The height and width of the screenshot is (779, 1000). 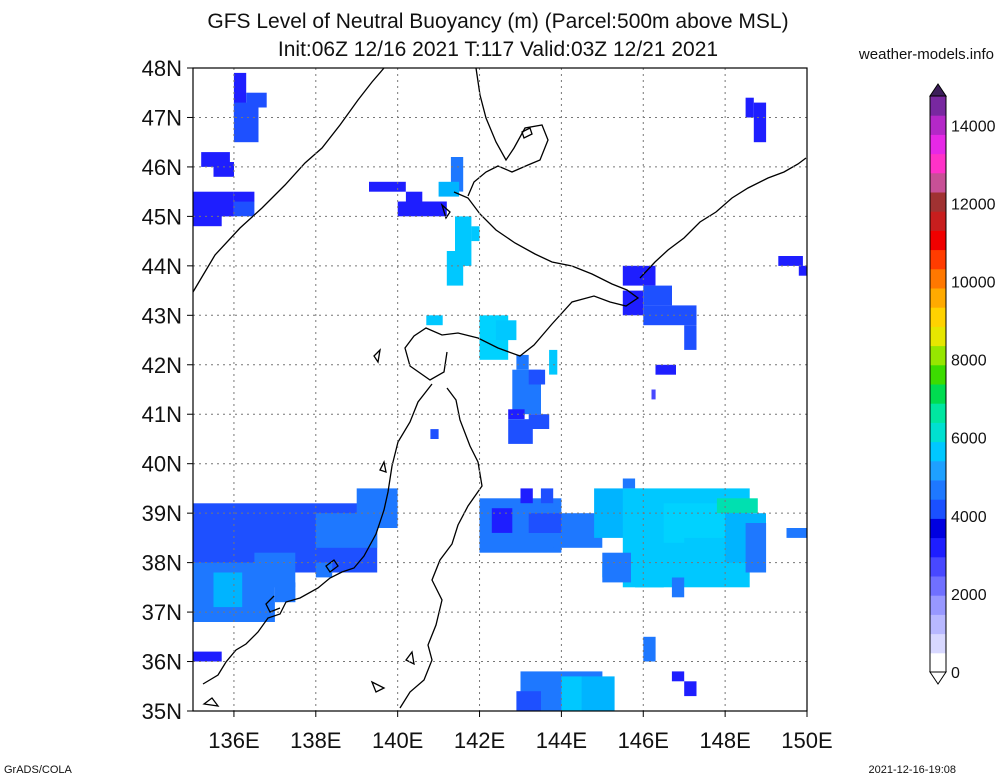 I want to click on colorbar-label: 2000, so click(x=969, y=595).